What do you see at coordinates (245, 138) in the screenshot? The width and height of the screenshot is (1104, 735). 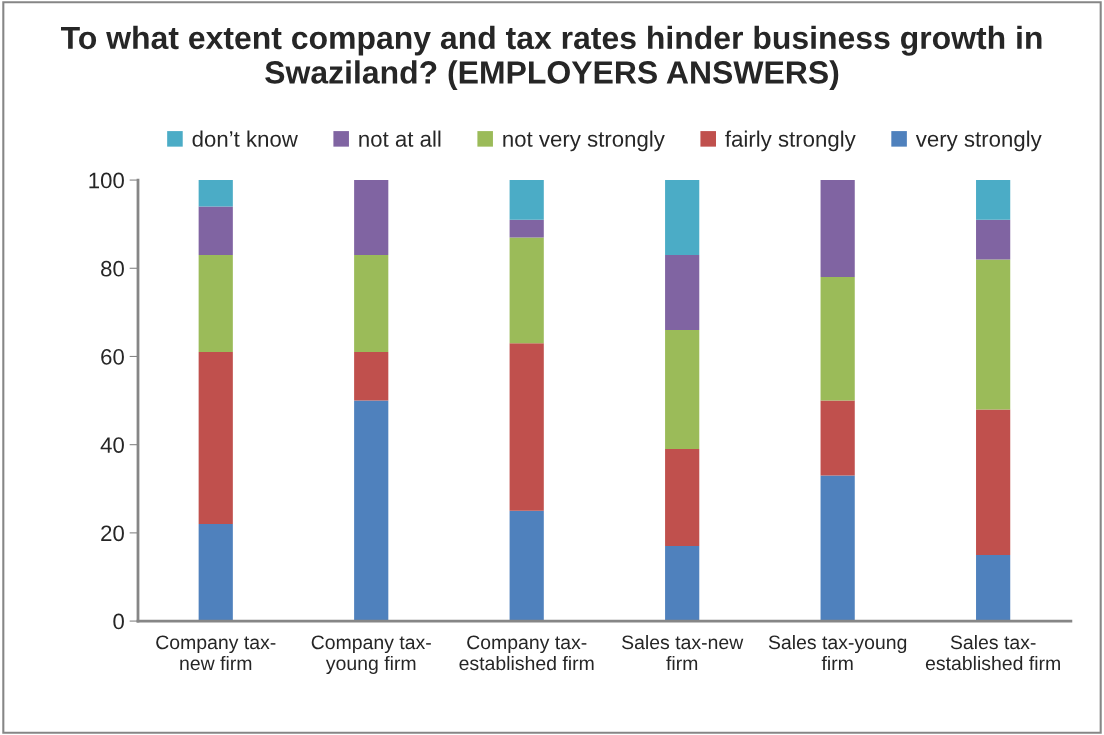 I see `legend-label: don’t know` at bounding box center [245, 138].